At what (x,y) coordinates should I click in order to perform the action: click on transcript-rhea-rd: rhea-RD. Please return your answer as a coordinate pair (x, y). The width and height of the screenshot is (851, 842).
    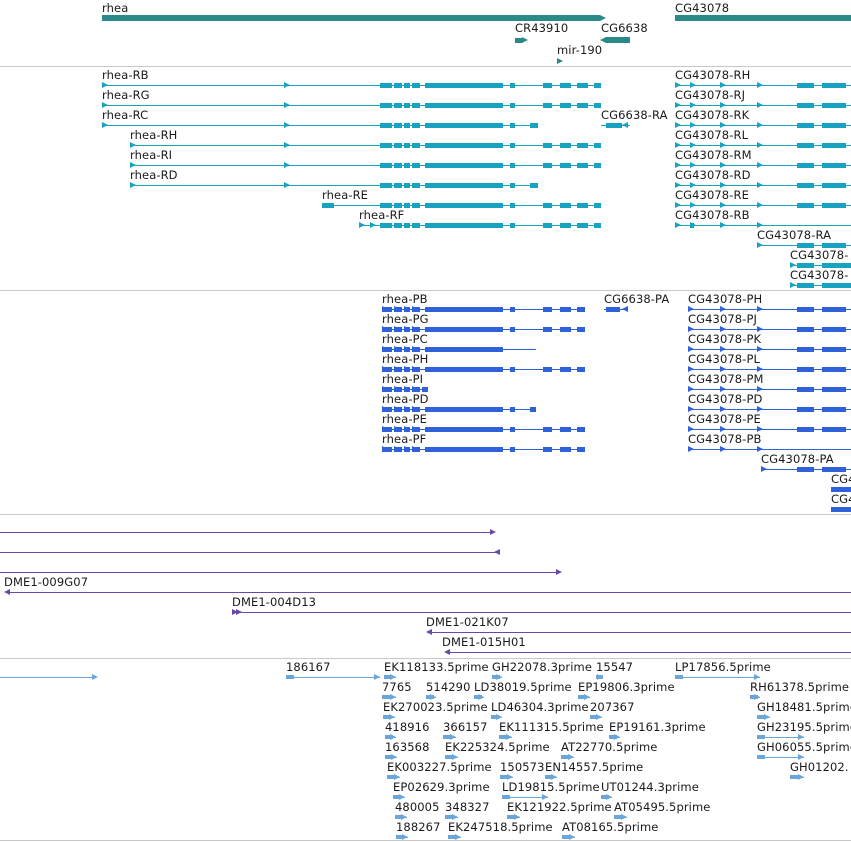
    Looking at the image, I should click on (154, 175).